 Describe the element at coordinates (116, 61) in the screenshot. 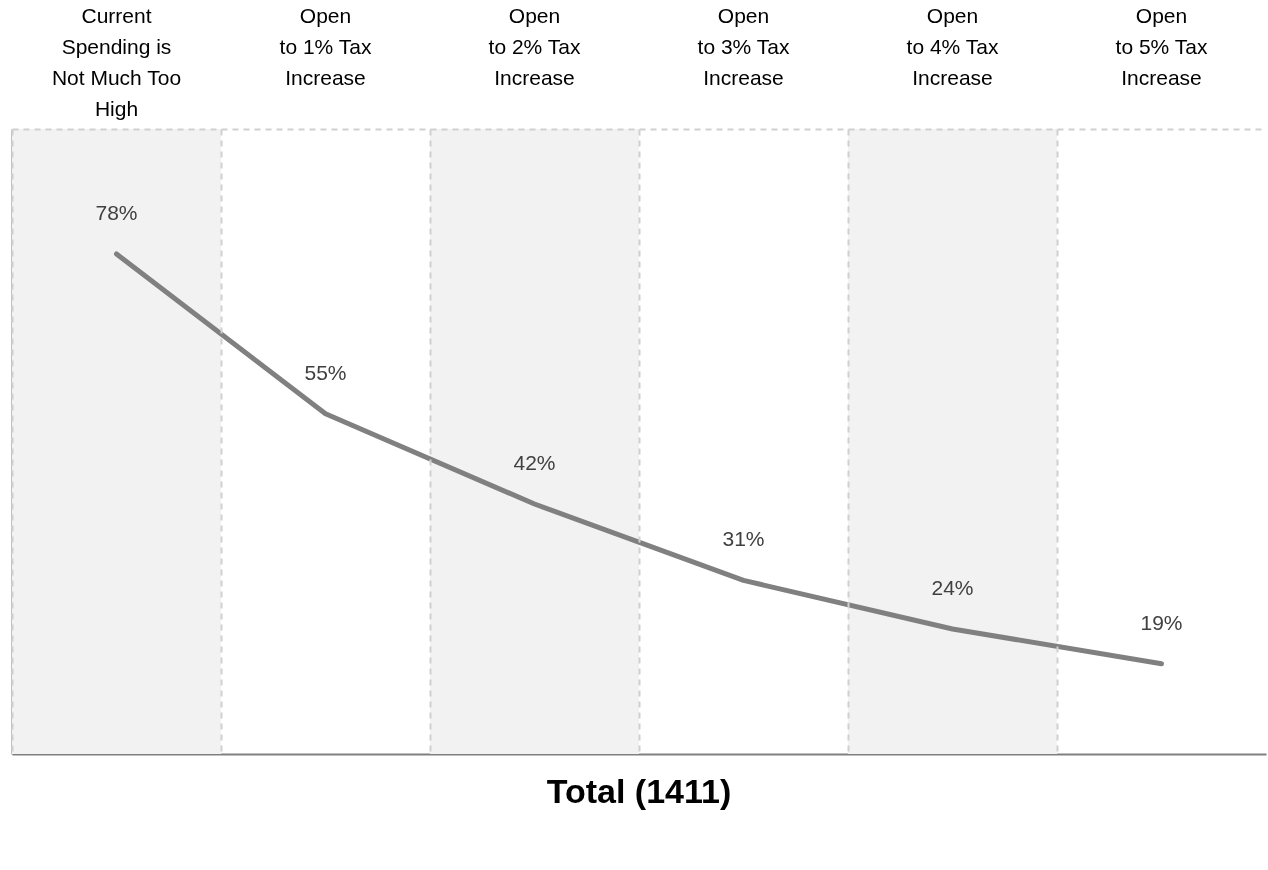

I see `x-tick-label: Current Spending is Not Much Too High` at that location.